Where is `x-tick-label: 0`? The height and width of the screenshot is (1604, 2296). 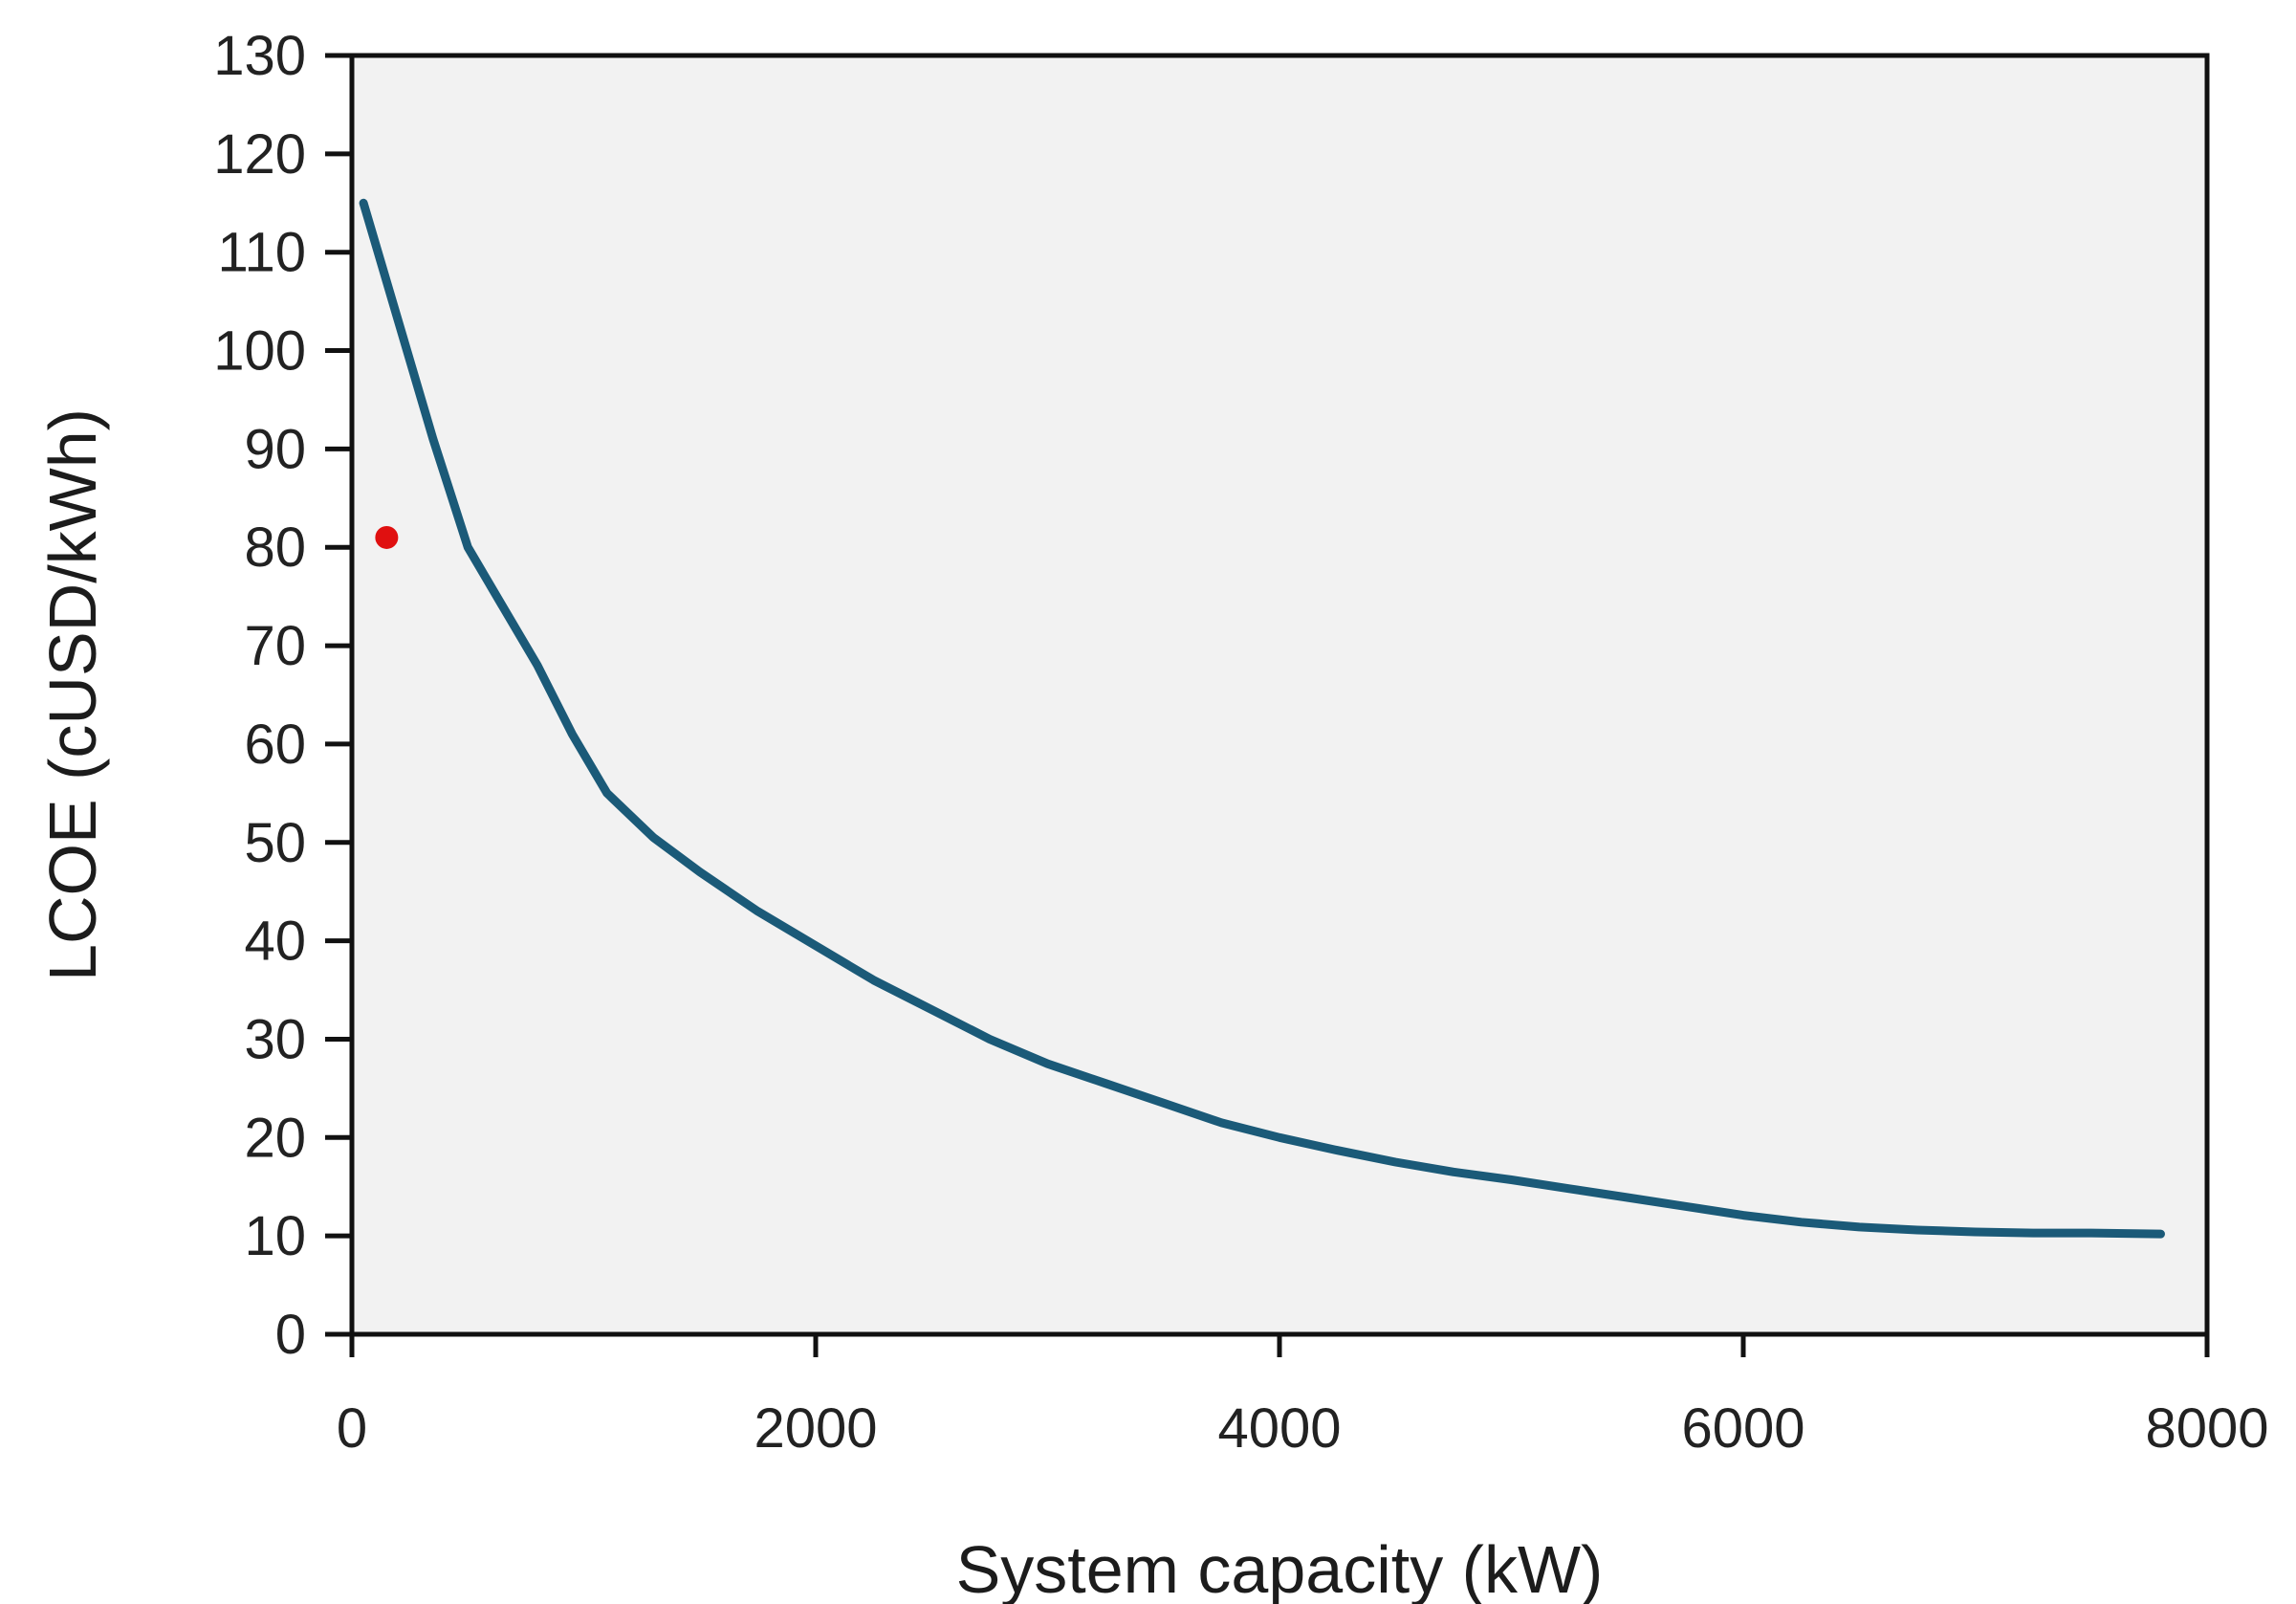
x-tick-label: 0 is located at coordinates (352, 1429).